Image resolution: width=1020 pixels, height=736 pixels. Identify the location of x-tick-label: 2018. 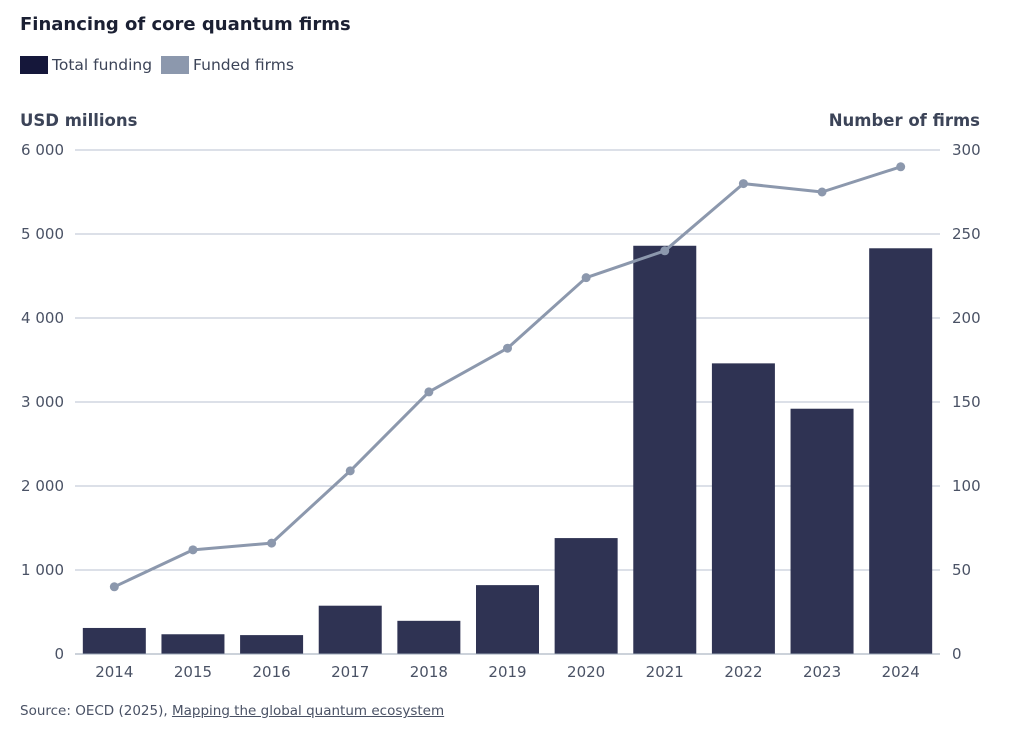
(429, 672).